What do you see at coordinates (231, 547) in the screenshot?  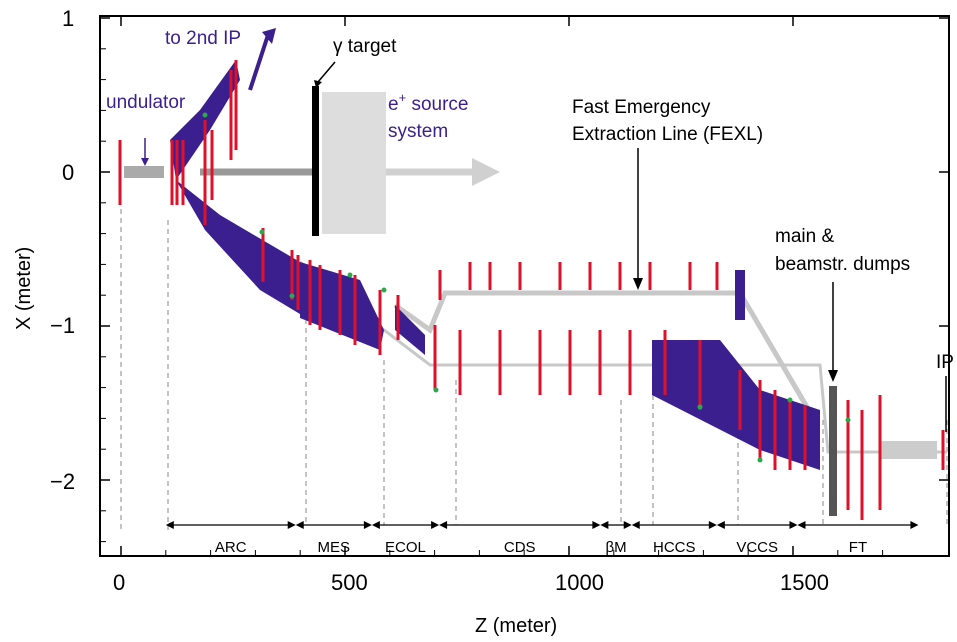 I see `section-label-0: ARC` at bounding box center [231, 547].